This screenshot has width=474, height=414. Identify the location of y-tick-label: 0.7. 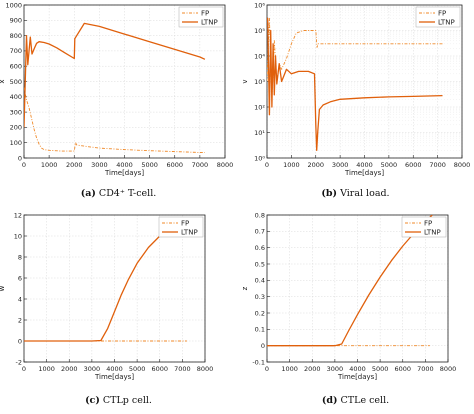
(260, 232).